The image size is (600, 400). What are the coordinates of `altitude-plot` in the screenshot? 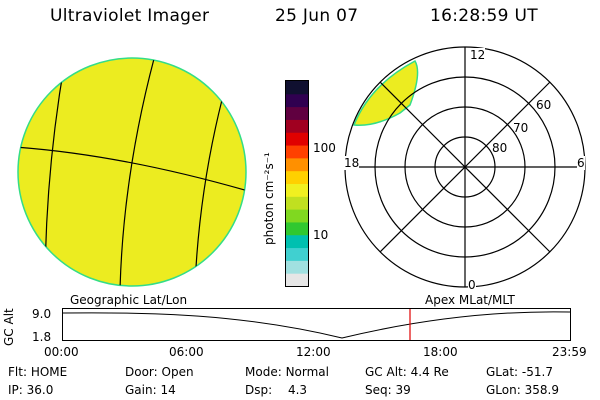 It's located at (316, 324).